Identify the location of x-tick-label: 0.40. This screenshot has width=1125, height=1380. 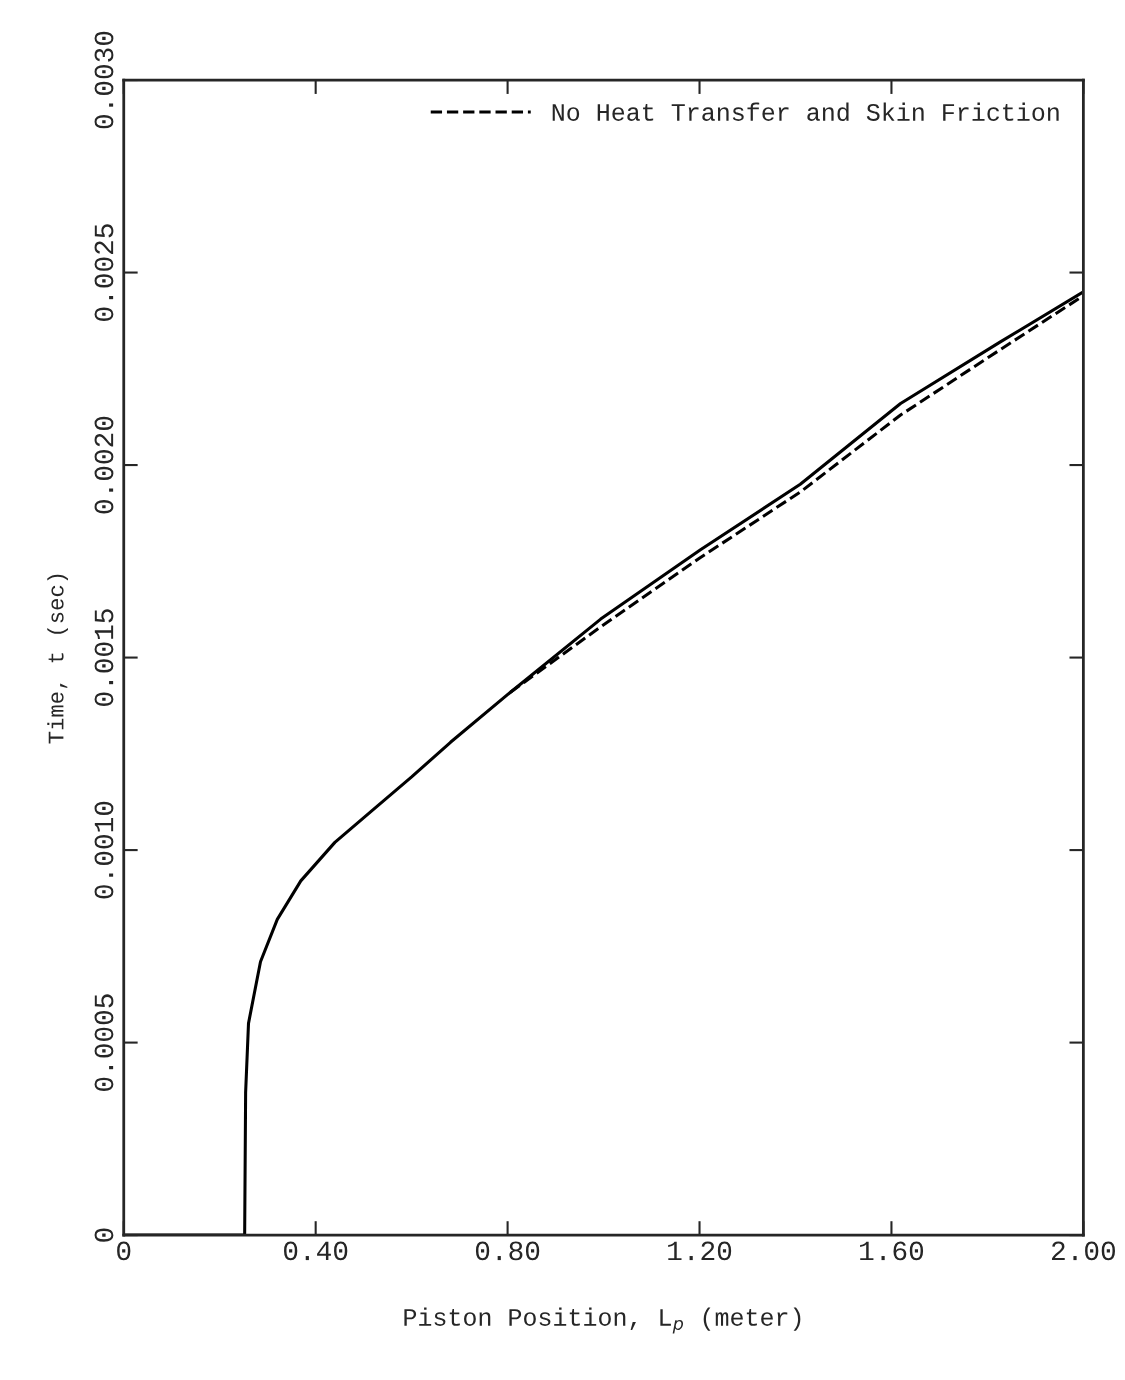
(316, 1251).